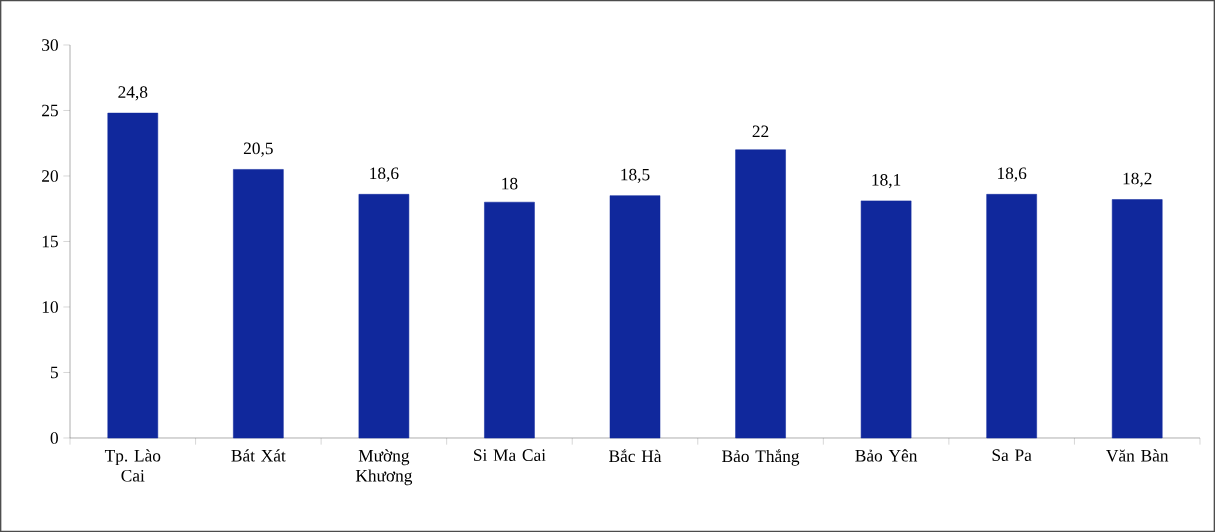 This screenshot has height=532, width=1215. What do you see at coordinates (50, 45) in the screenshot?
I see `y-tick-label: 30` at bounding box center [50, 45].